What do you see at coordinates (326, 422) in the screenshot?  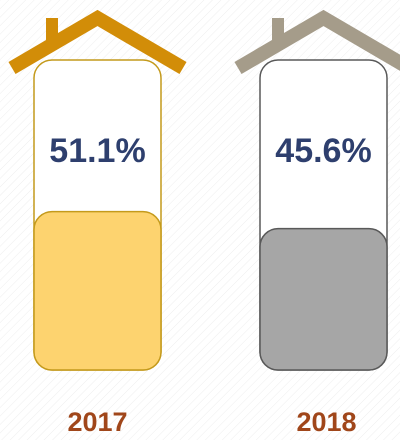 I see `category-label: 2018` at bounding box center [326, 422].